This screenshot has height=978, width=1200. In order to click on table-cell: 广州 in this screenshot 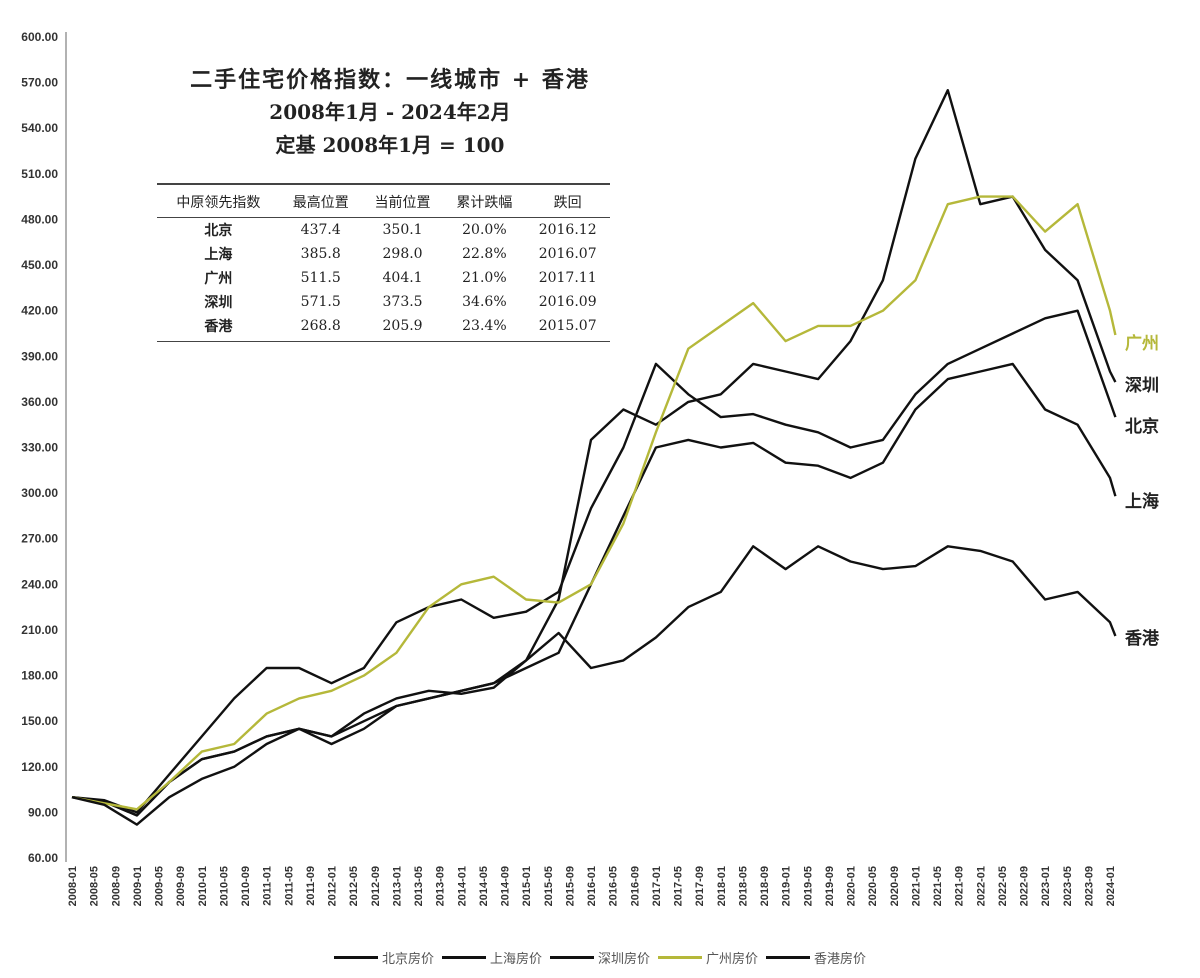, I will do `click(218, 279)`.